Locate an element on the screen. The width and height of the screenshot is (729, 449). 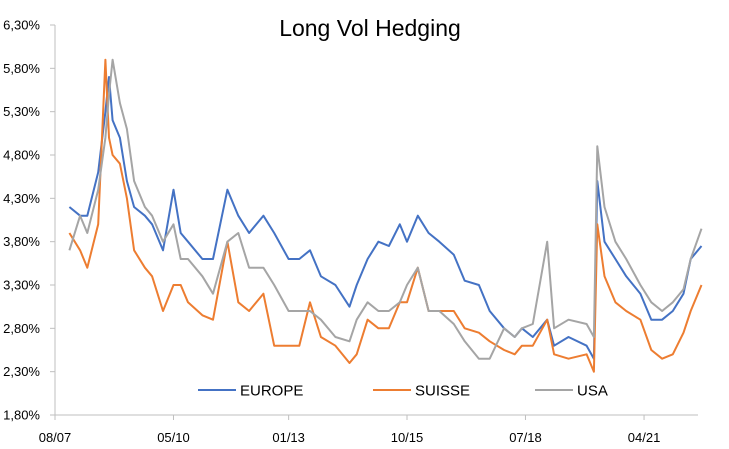
y-tick-label: 3,30% is located at coordinates (21, 285).